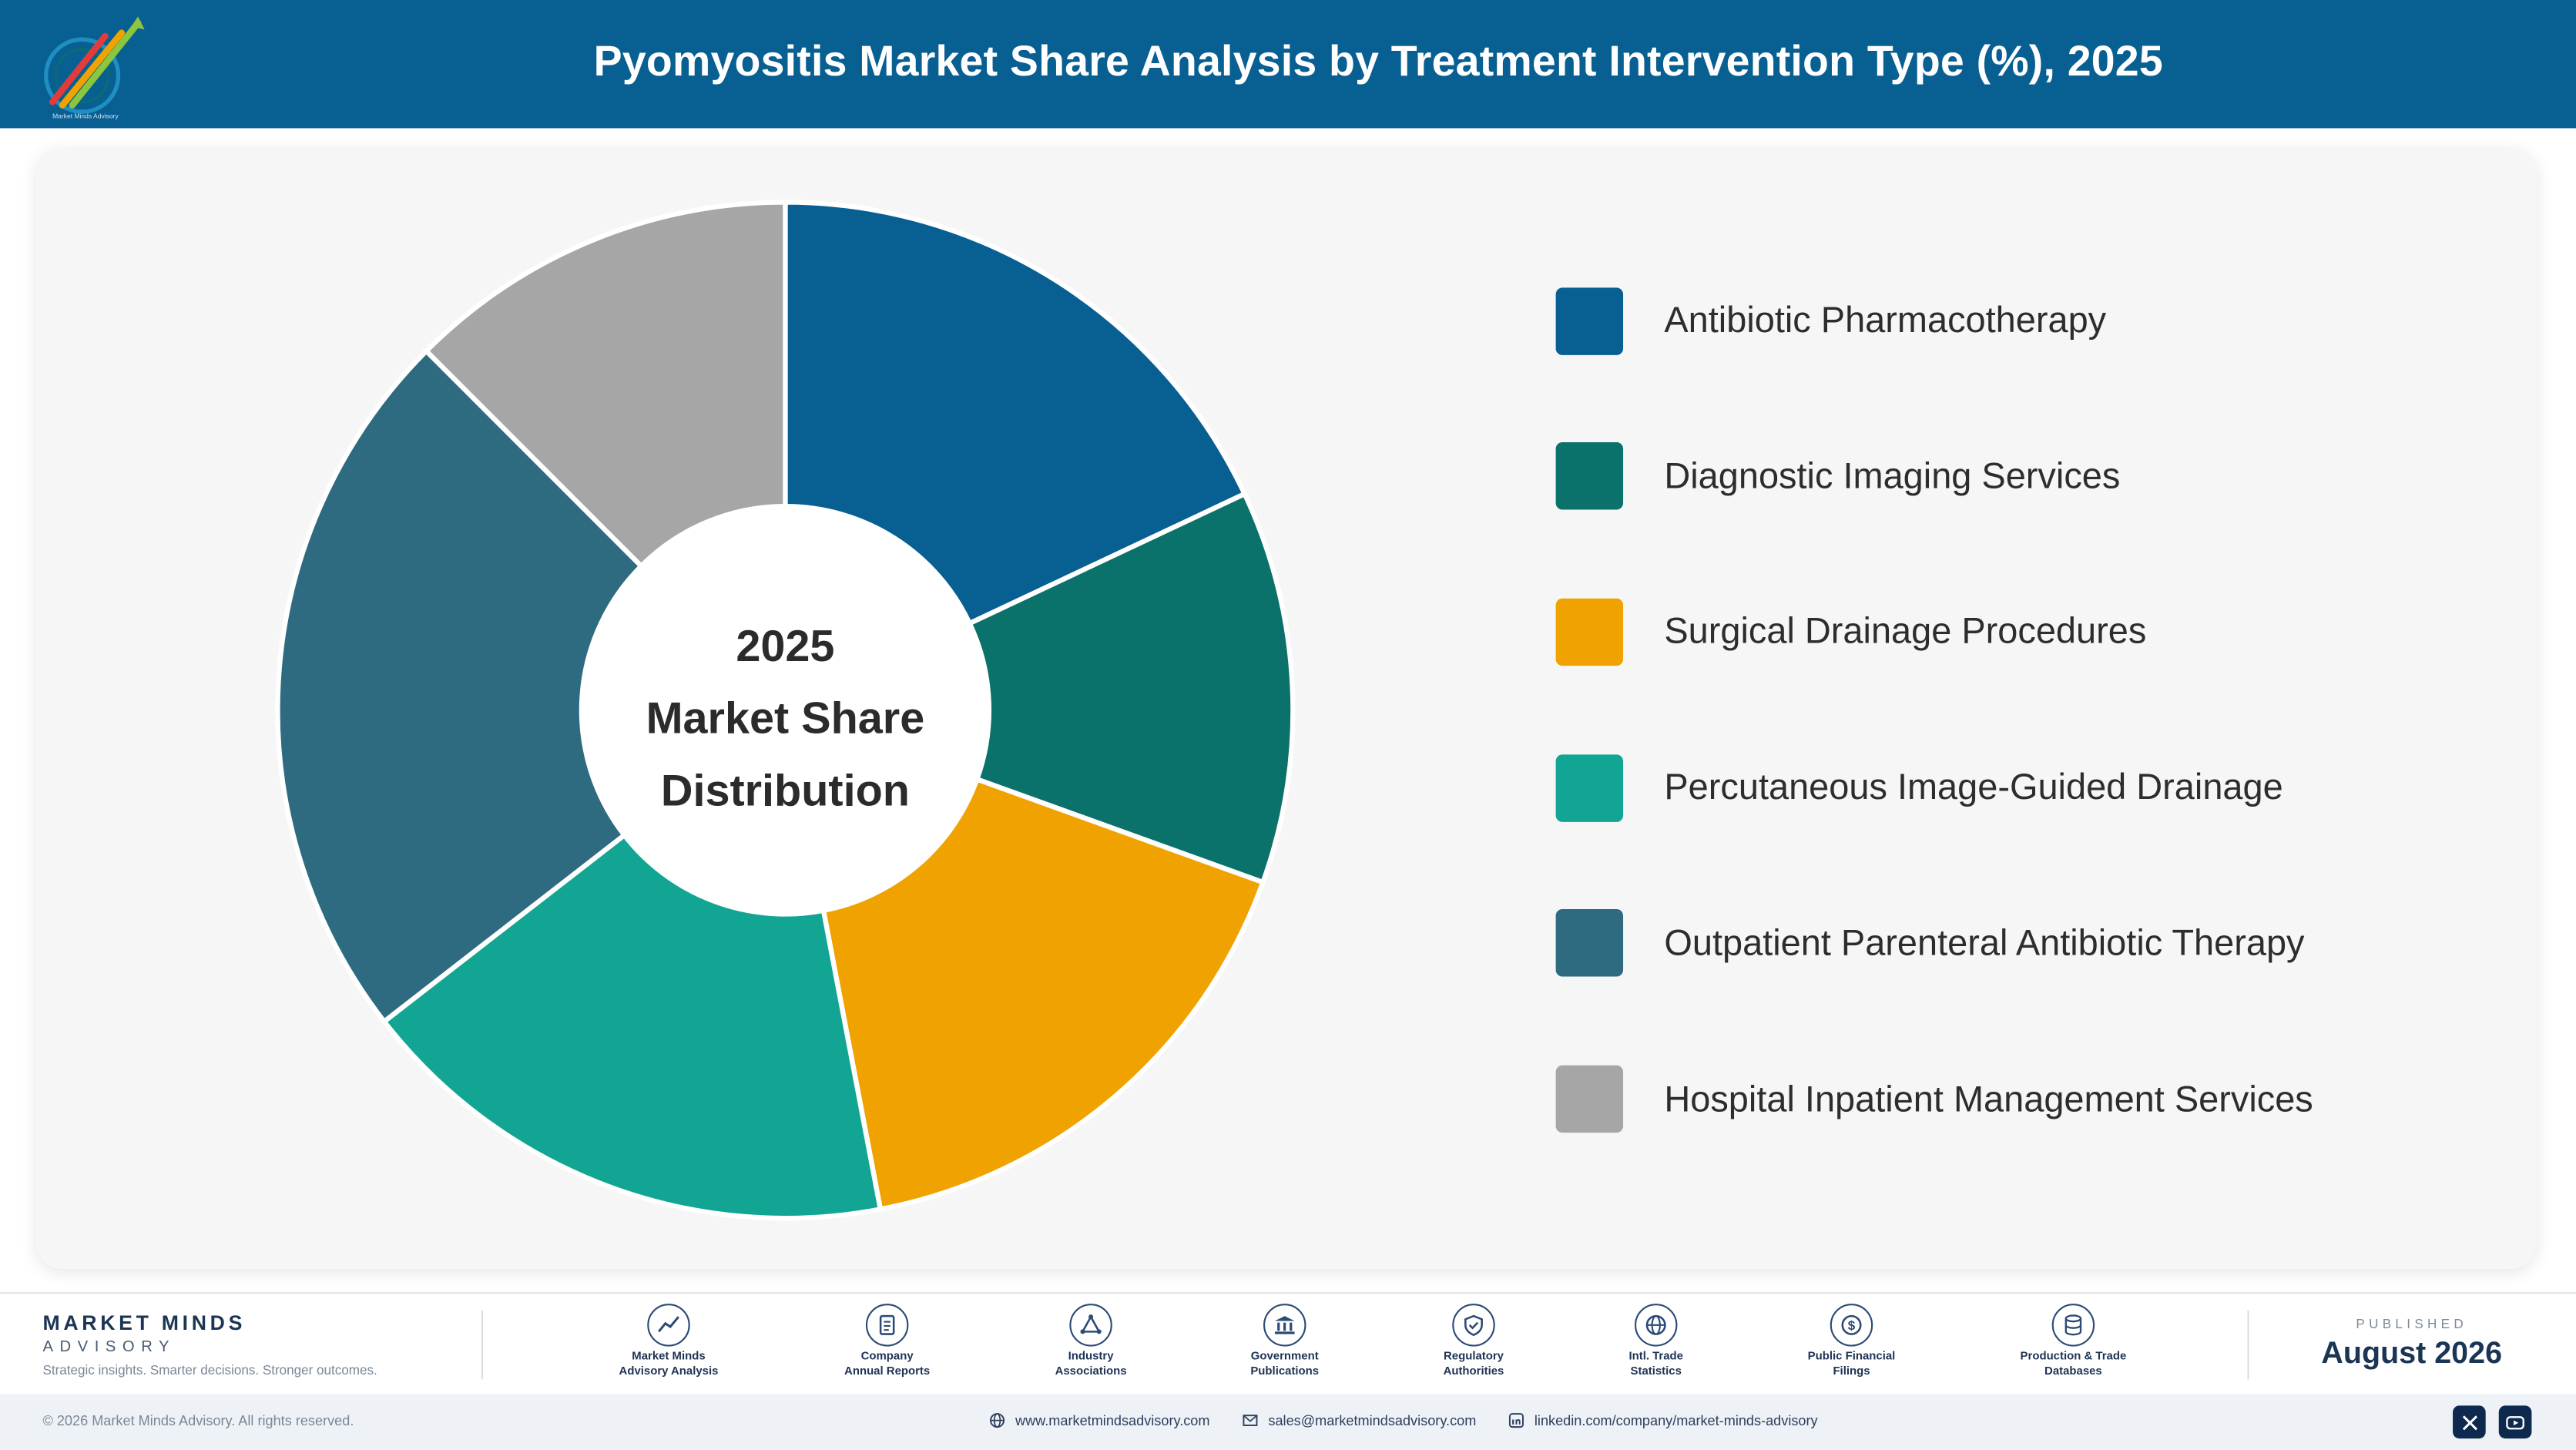  I want to click on website-text: www.marketmindsadvisory.com, so click(1112, 1420).